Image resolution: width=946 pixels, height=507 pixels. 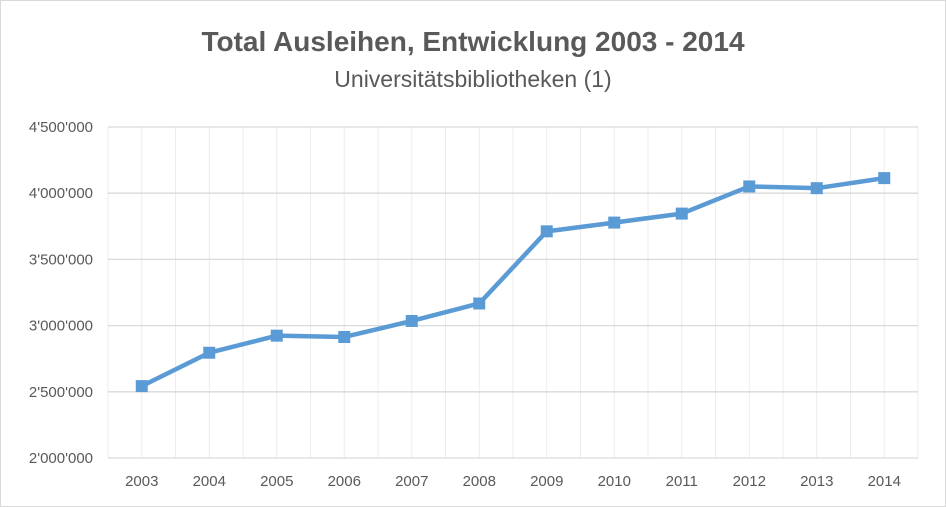 I want to click on x-tick-label: 2008, so click(x=479, y=481).